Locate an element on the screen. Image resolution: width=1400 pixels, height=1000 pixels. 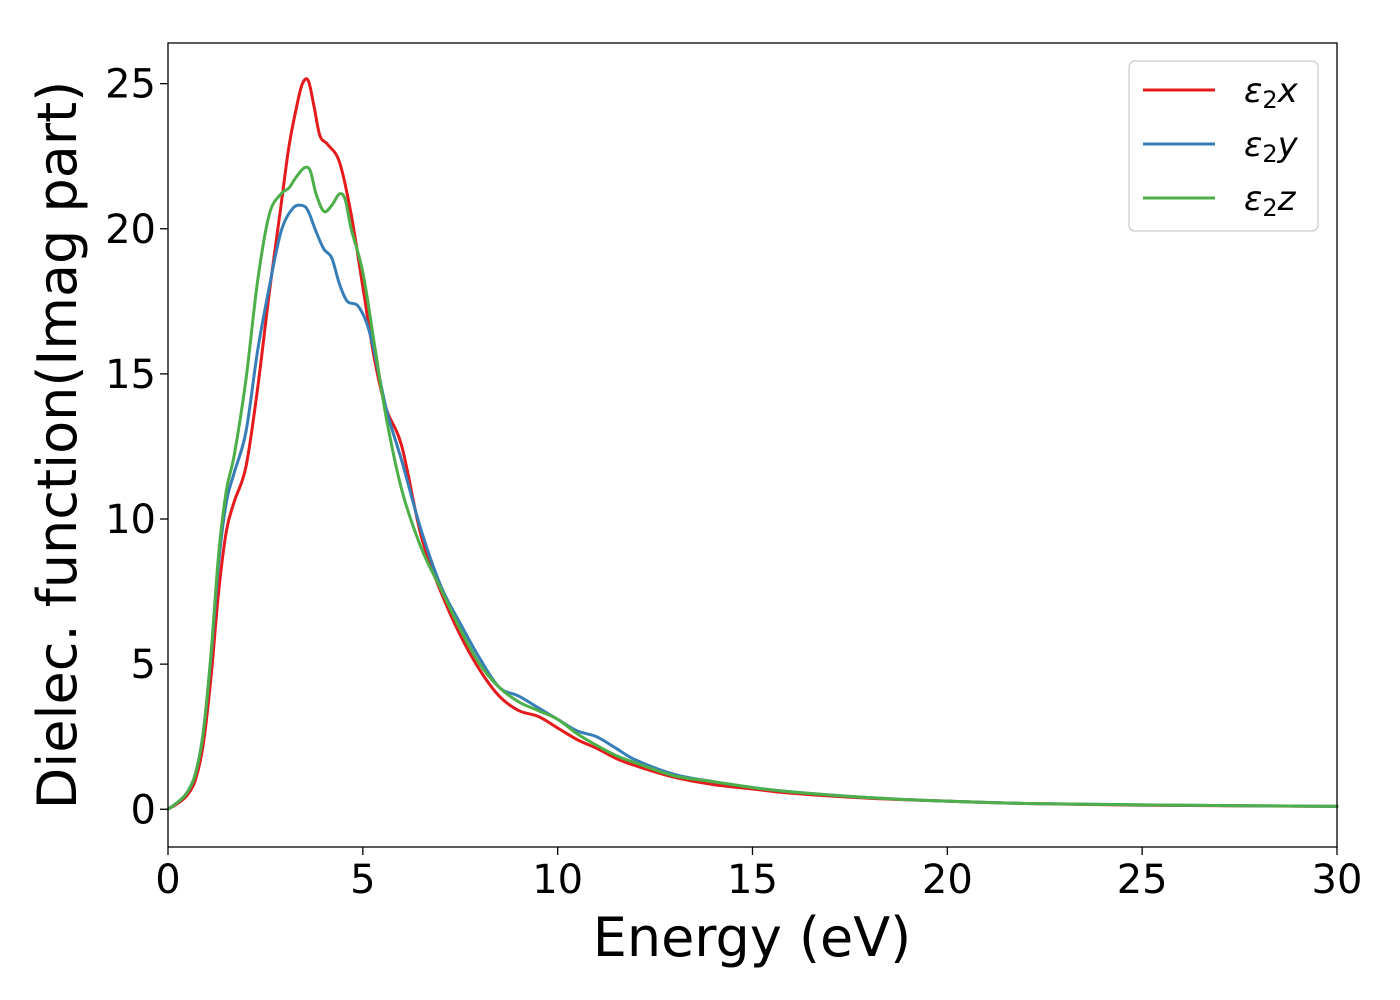
y-axis-ticks: 0 5 10 15 20 25 is located at coordinates (136, 447).